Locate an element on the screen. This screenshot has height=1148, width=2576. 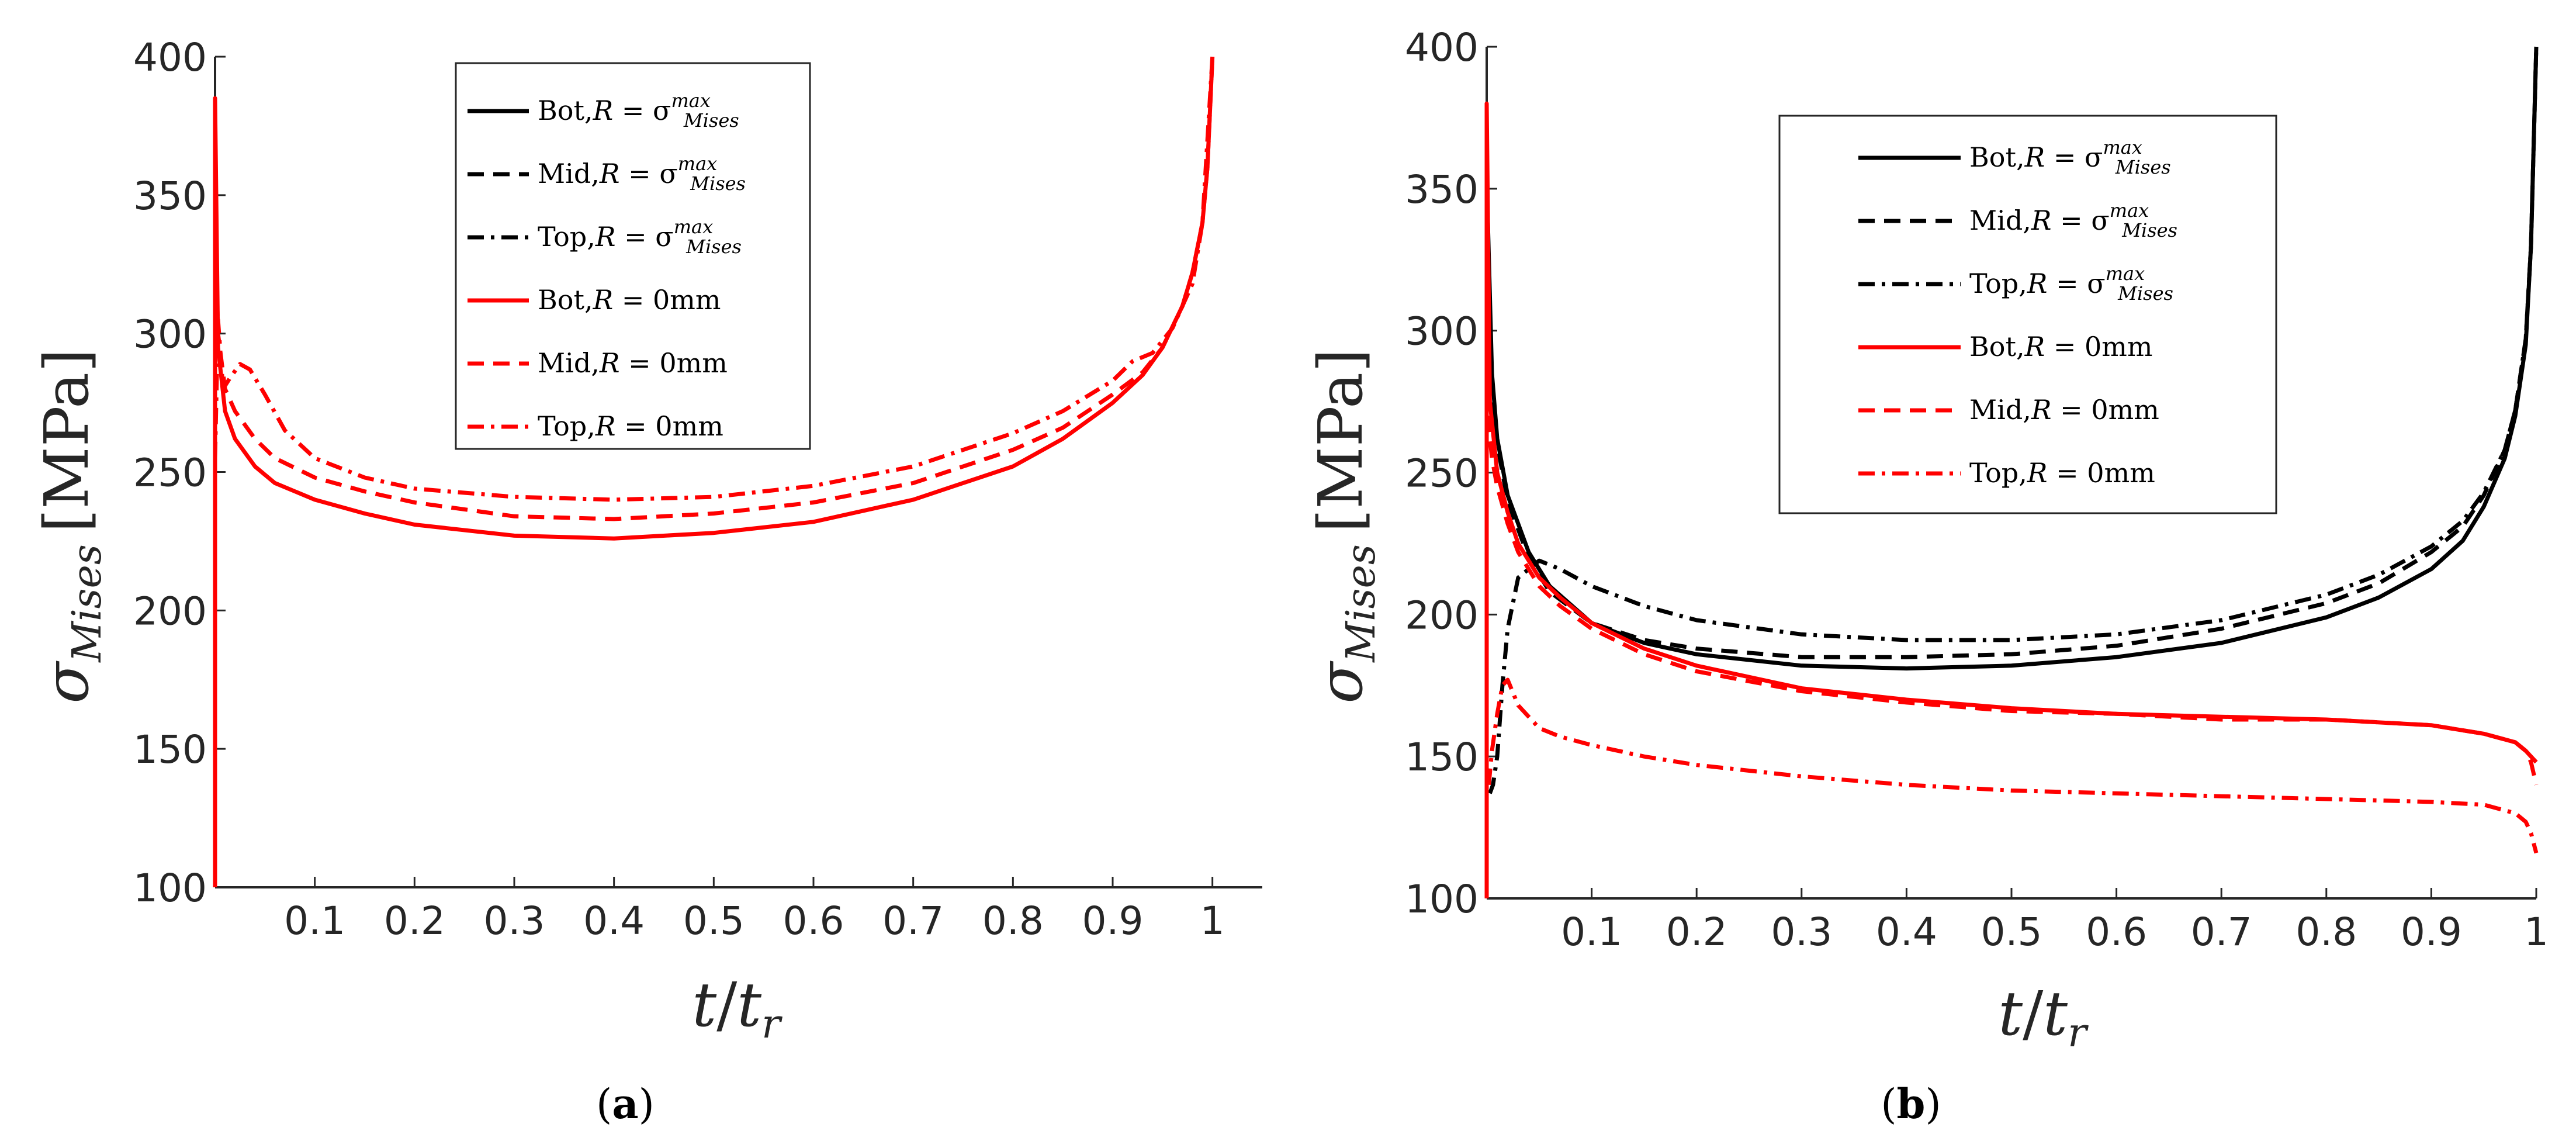
y-axis-label-a-unit: [MPa] is located at coordinates (66, 440).